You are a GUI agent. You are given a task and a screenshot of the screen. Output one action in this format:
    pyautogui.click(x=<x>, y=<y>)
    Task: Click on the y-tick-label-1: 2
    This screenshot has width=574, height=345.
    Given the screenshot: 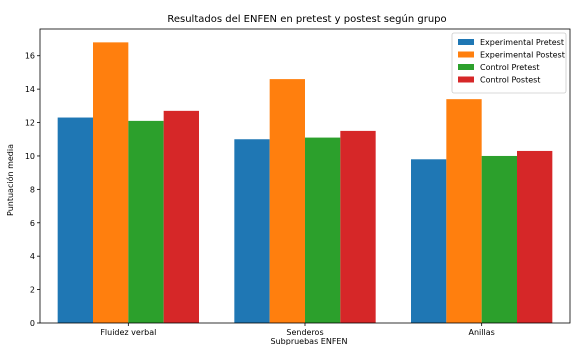 What is the action you would take?
    pyautogui.click(x=32, y=290)
    